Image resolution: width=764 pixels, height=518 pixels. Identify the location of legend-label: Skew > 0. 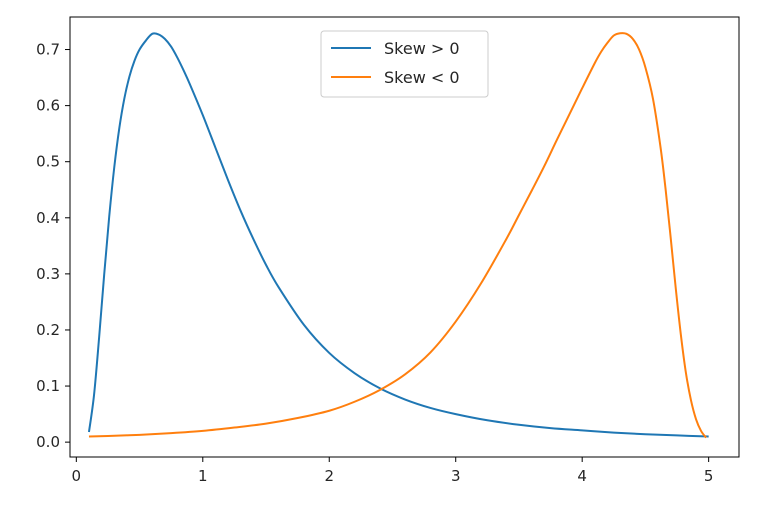
(422, 48).